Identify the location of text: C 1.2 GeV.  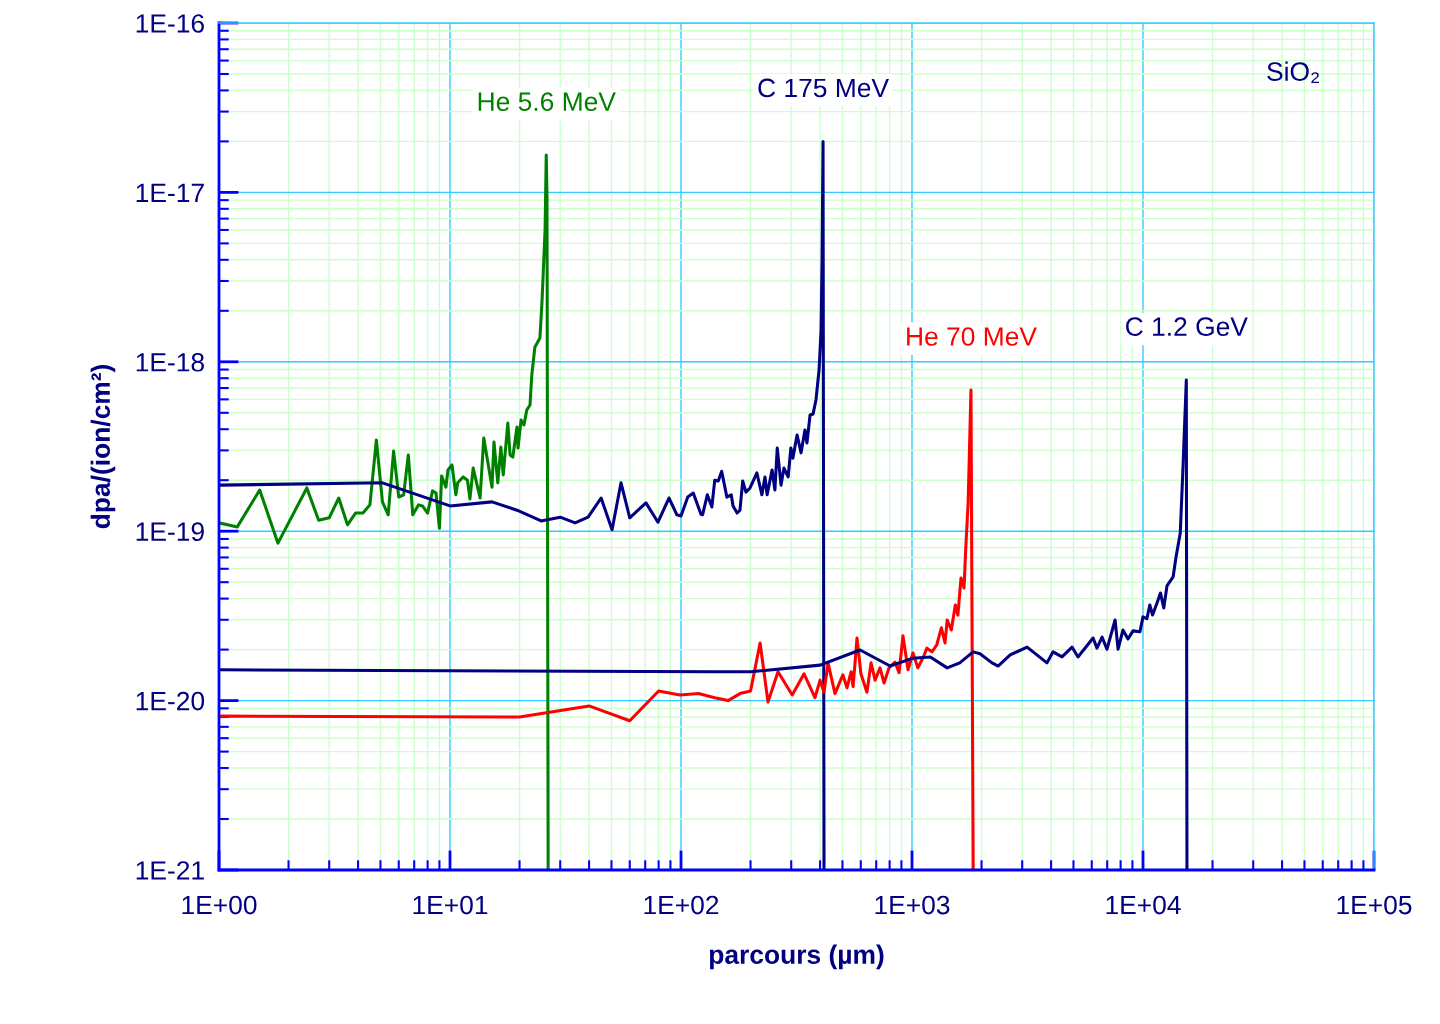
(1187, 326).